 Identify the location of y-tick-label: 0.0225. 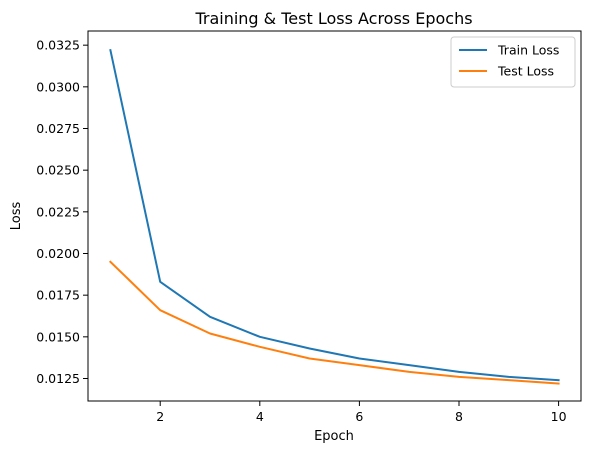
(58, 211).